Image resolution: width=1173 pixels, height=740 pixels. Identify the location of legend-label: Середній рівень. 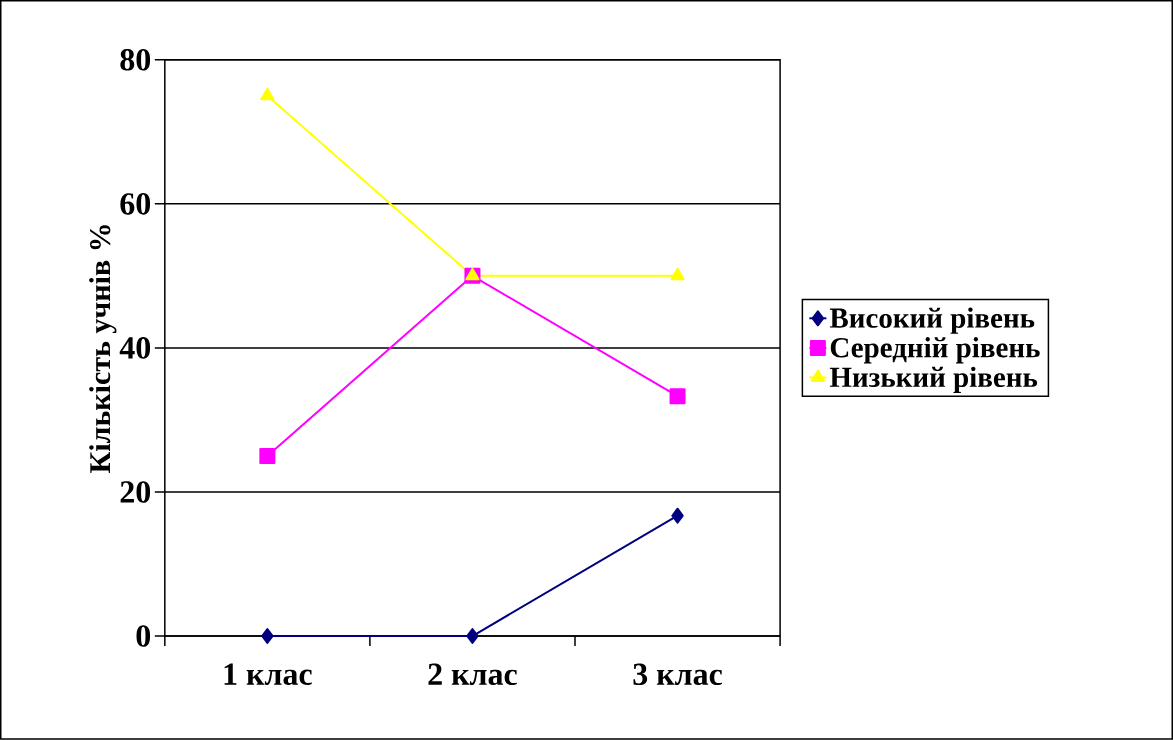
(935, 350).